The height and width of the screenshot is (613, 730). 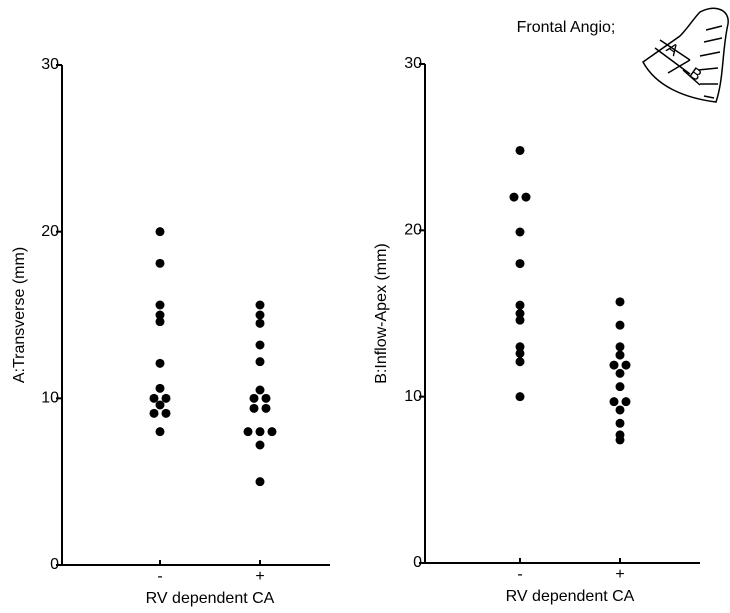 I want to click on annotation: Frontal Angio;, so click(x=566, y=27).